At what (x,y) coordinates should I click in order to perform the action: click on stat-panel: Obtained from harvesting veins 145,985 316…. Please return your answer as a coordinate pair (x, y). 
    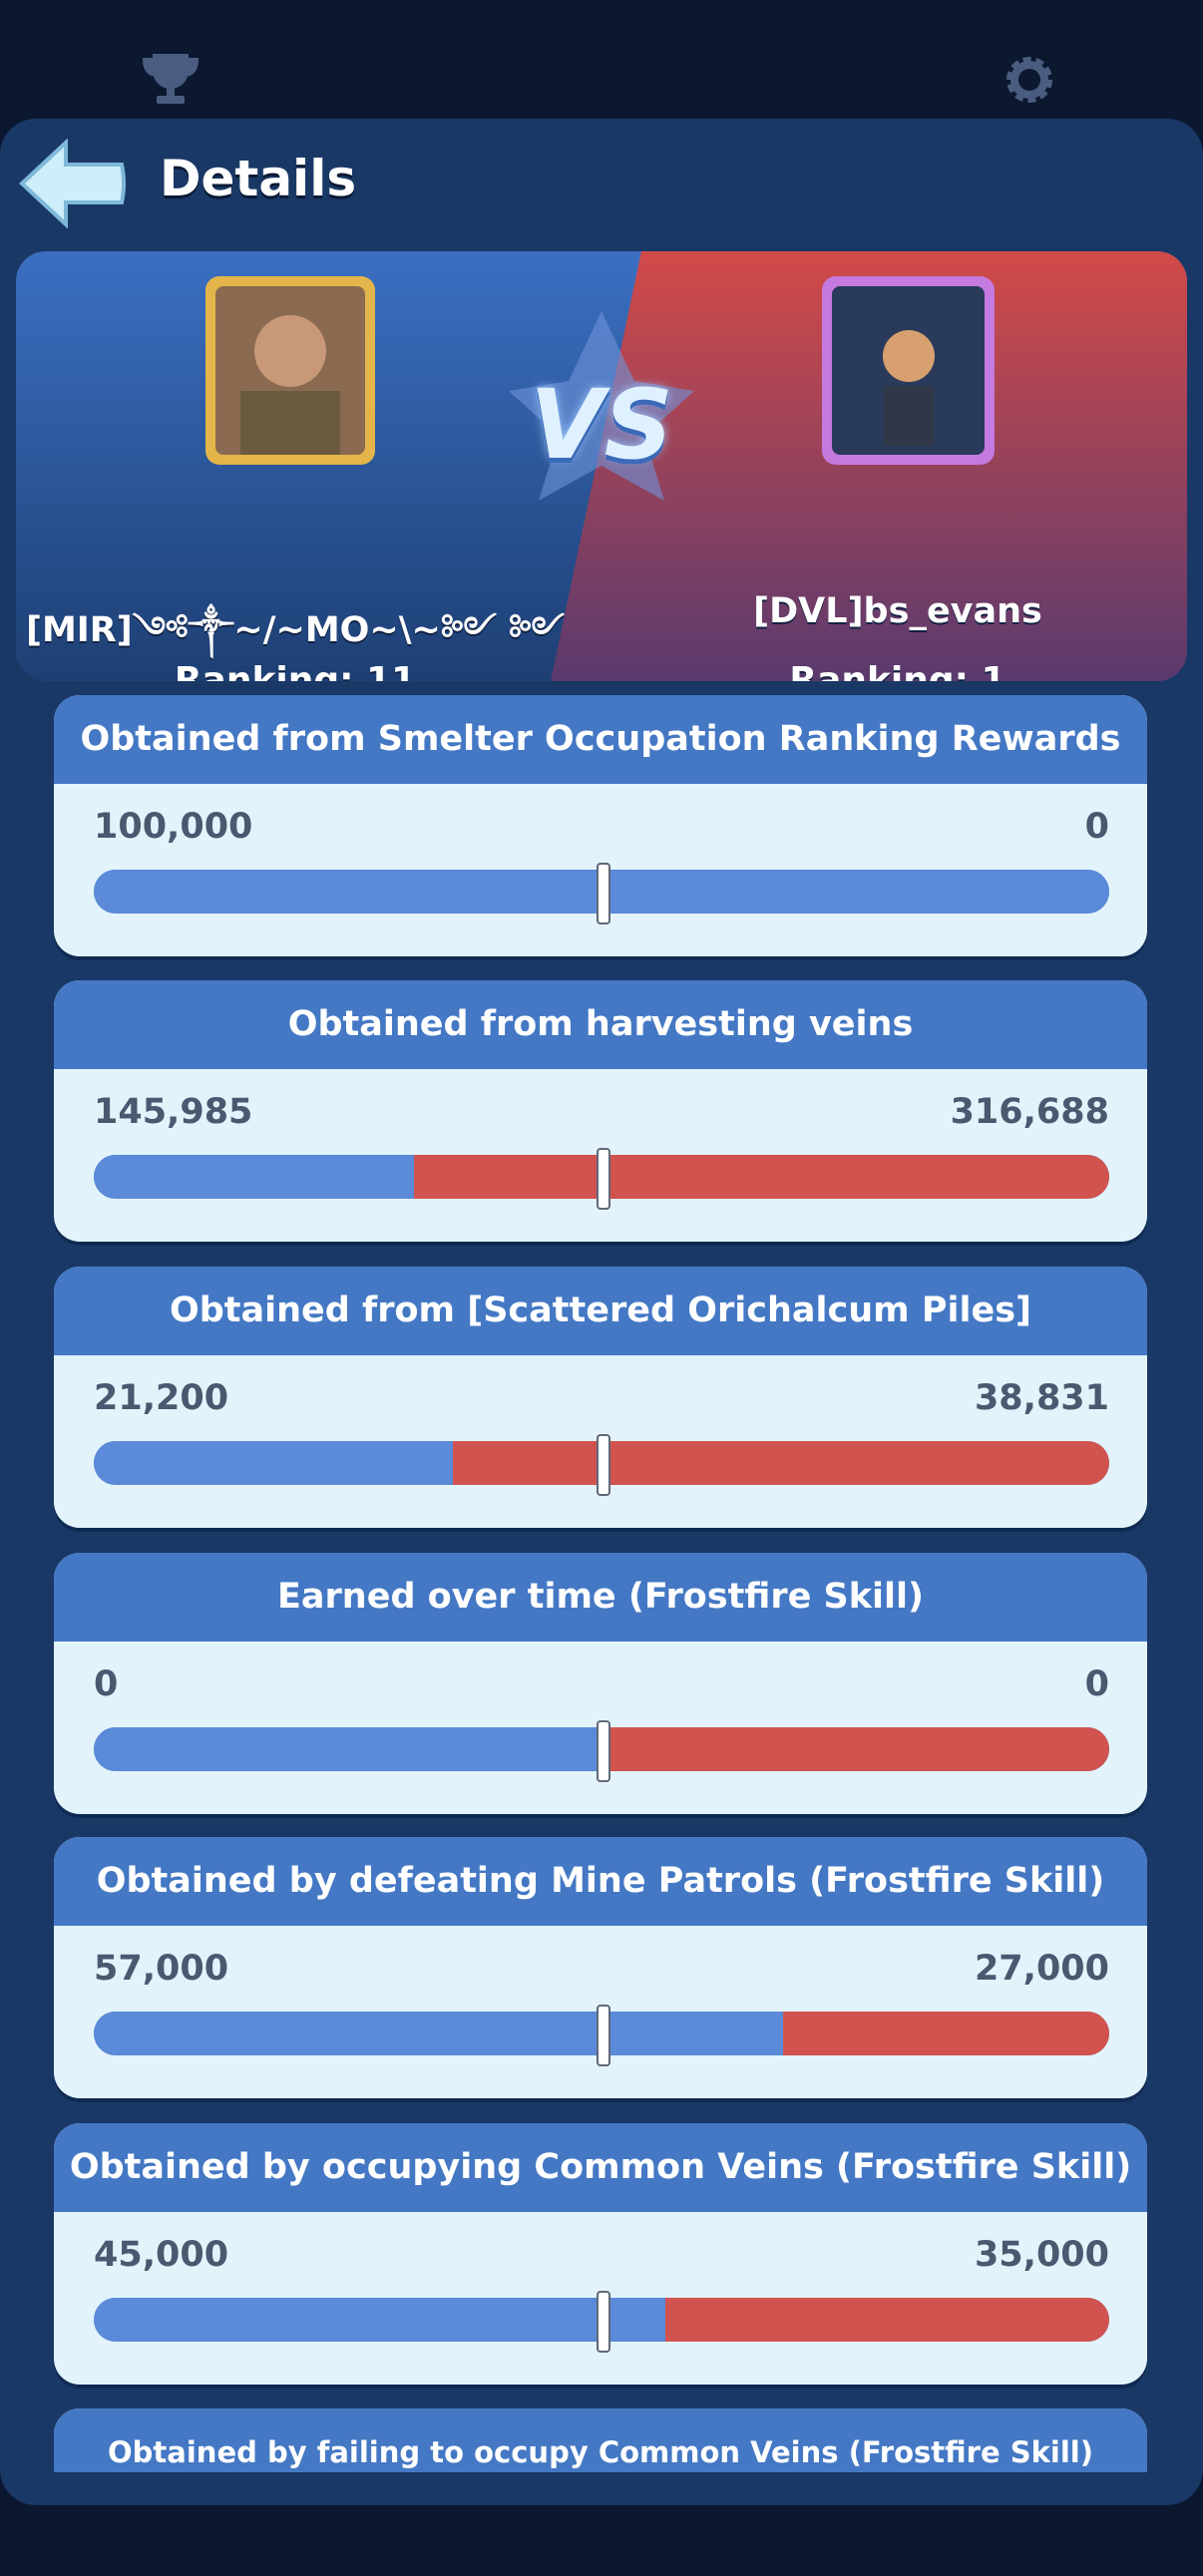
    Looking at the image, I should click on (600, 1111).